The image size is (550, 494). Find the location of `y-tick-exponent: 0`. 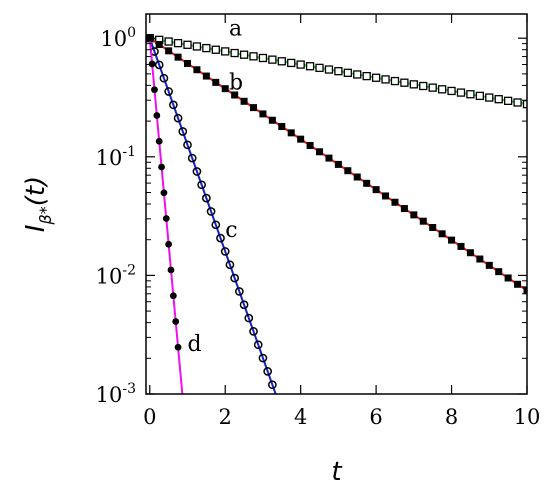

y-tick-exponent: 0 is located at coordinates (131, 33).